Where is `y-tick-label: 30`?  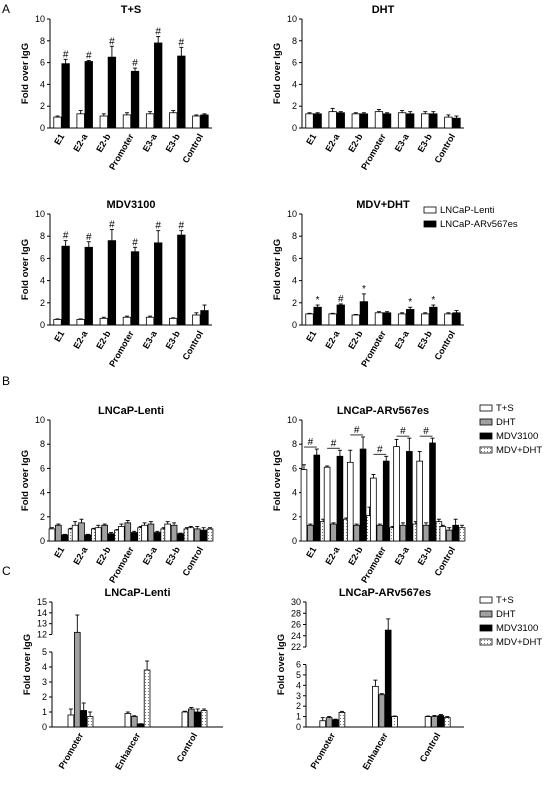
y-tick-label: 30 is located at coordinates (296, 602).